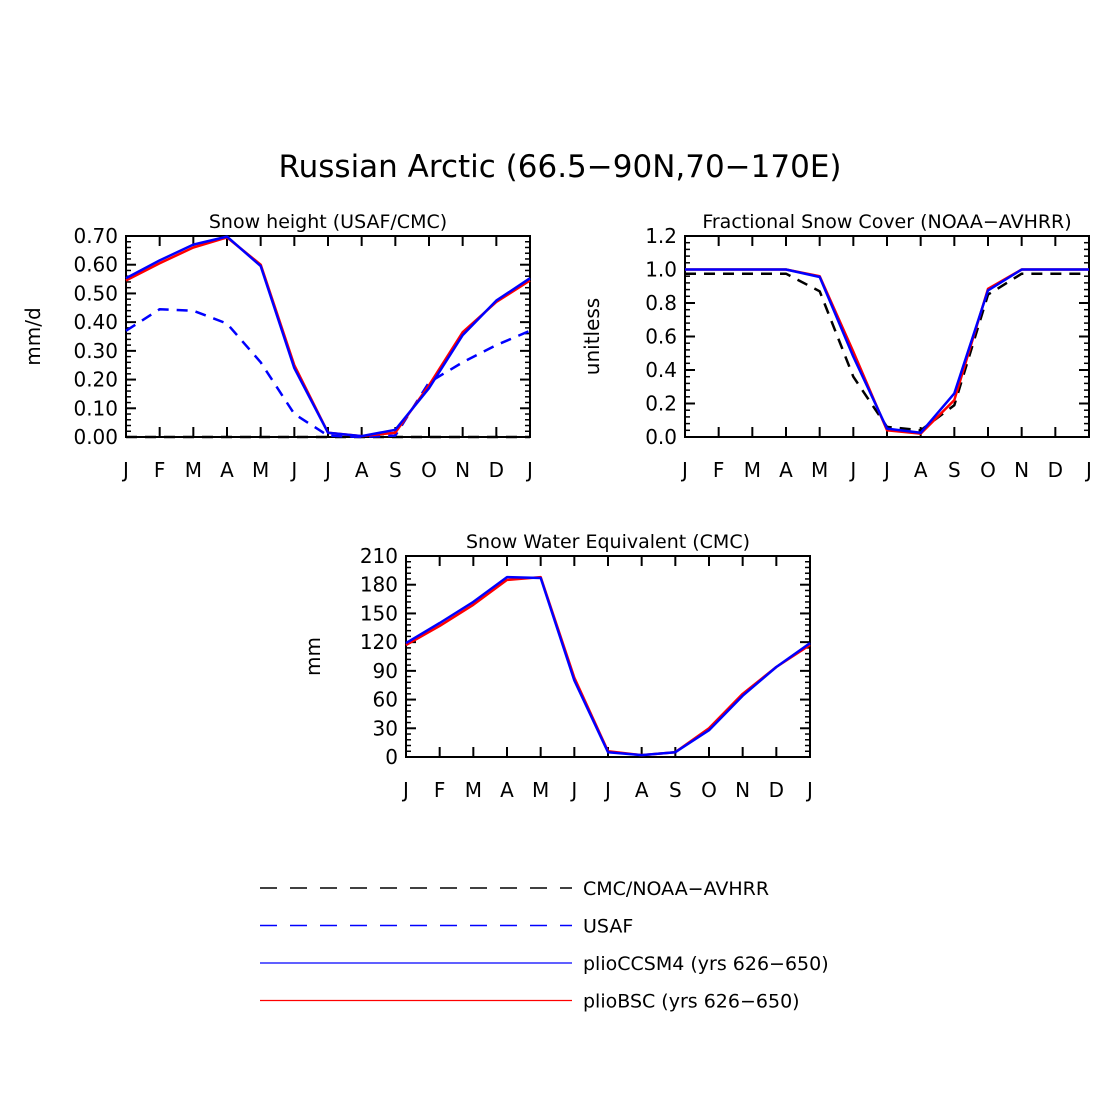  Describe the element at coordinates (608, 542) in the screenshot. I see `panel-title: Snow Water Equivalent (CMC)` at that location.